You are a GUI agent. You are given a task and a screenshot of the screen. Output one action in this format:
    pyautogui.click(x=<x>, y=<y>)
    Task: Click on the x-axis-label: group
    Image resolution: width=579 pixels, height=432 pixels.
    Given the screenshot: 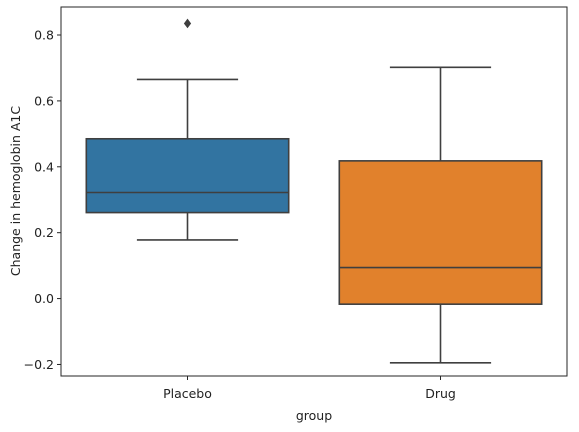 What is the action you would take?
    pyautogui.click(x=314, y=415)
    